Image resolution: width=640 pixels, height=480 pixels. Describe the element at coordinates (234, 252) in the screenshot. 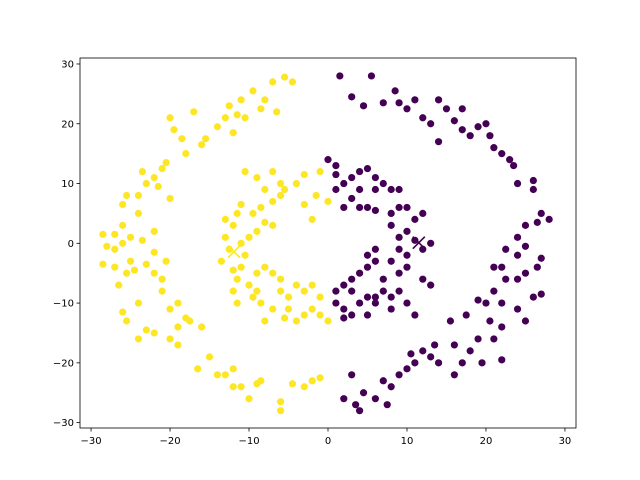

I see `centroid-x-marker` at that location.